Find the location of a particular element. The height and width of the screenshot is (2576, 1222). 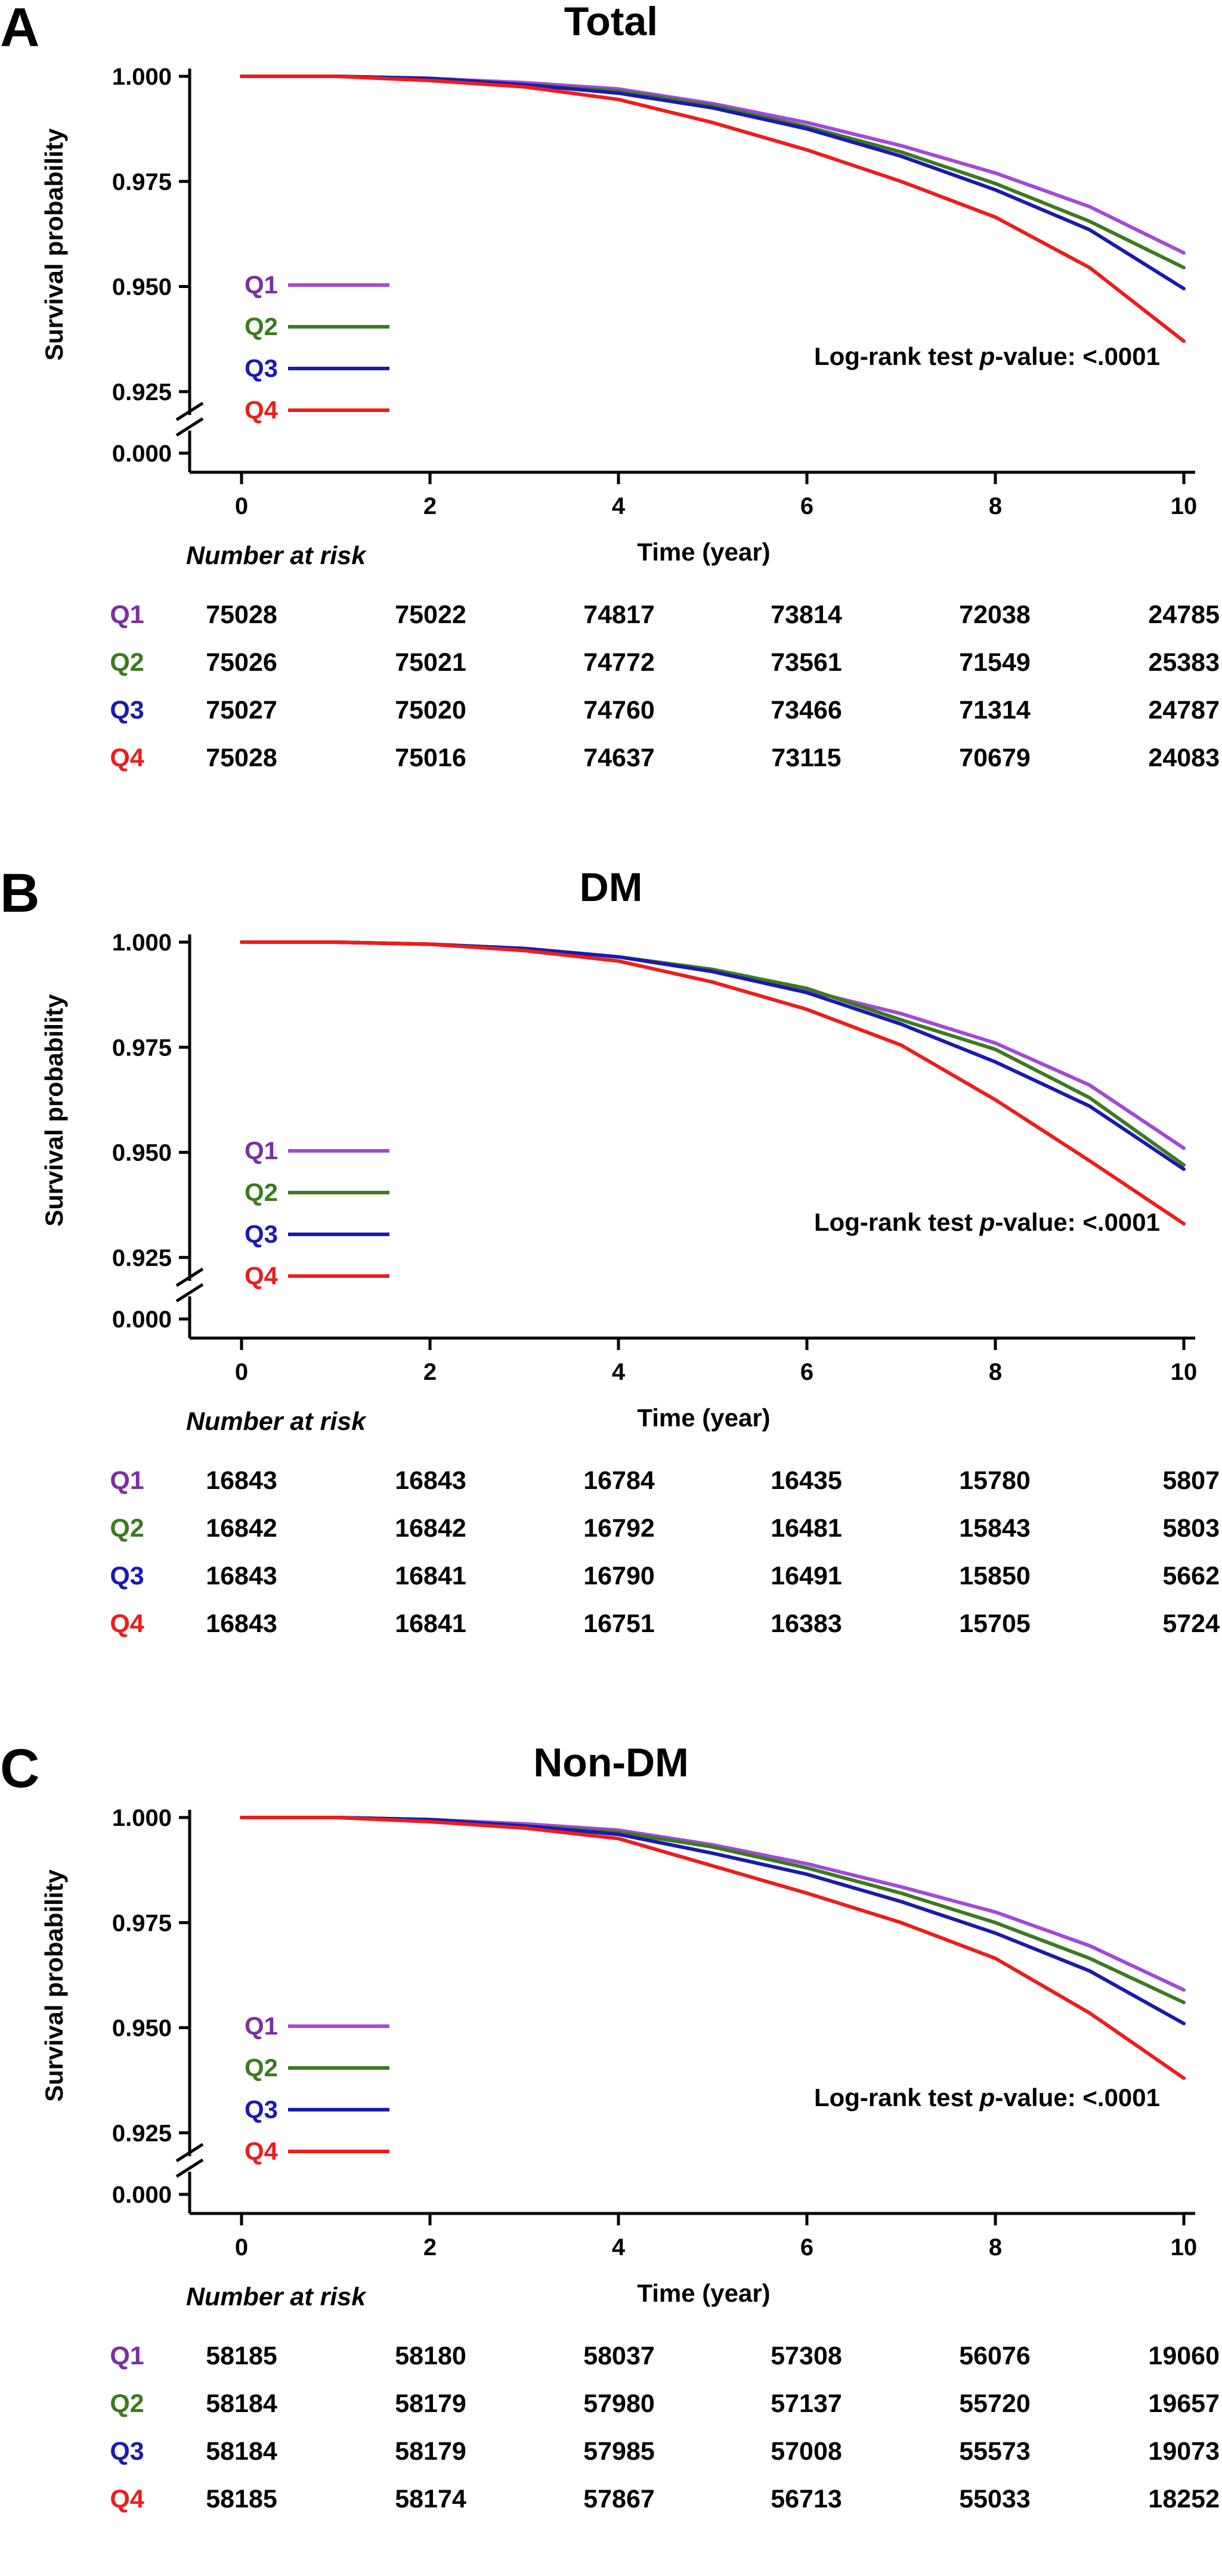

risk-cell: 73466 is located at coordinates (806, 710).